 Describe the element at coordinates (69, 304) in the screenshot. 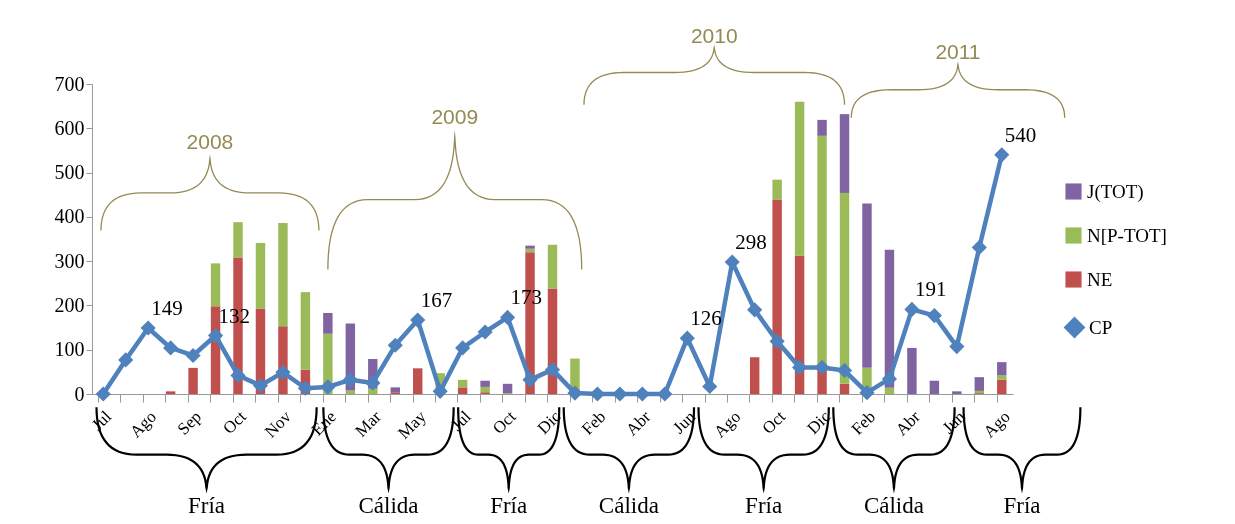

I see `y-tick-label: 200` at that location.